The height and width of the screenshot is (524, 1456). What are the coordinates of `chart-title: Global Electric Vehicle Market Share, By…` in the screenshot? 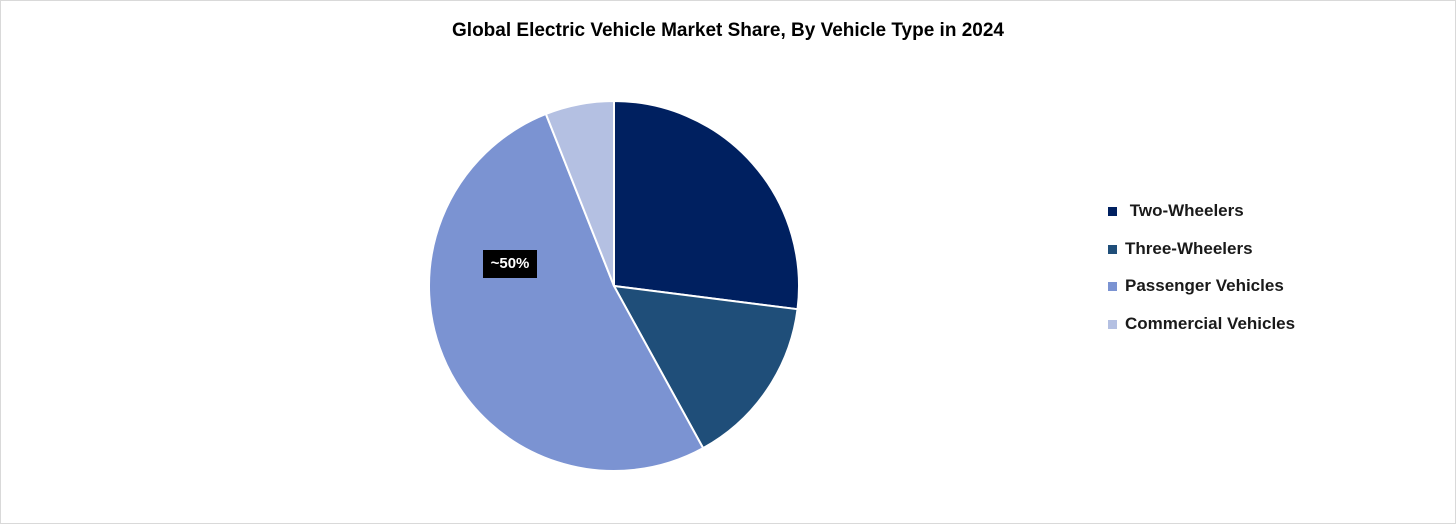 It's located at (728, 30).